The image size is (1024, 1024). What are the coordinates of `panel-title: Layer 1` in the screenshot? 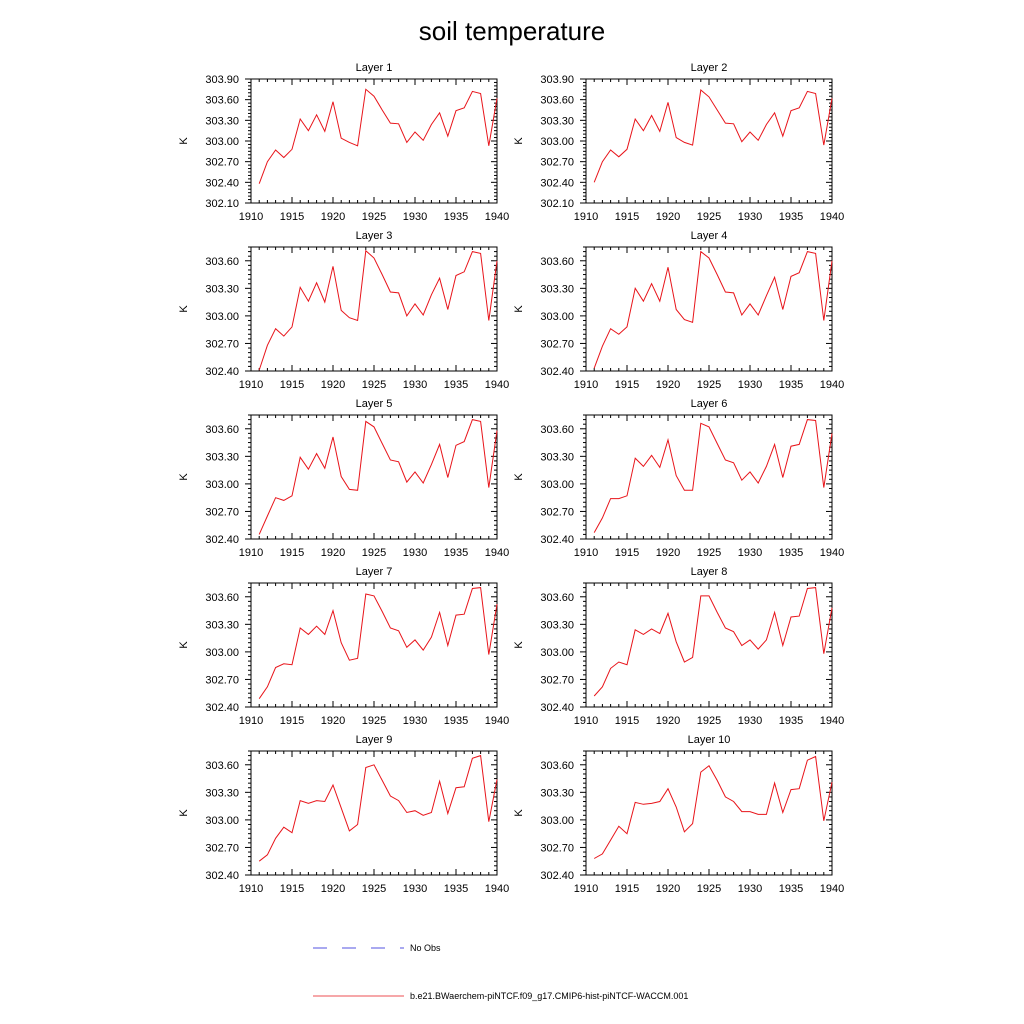 It's located at (374, 68).